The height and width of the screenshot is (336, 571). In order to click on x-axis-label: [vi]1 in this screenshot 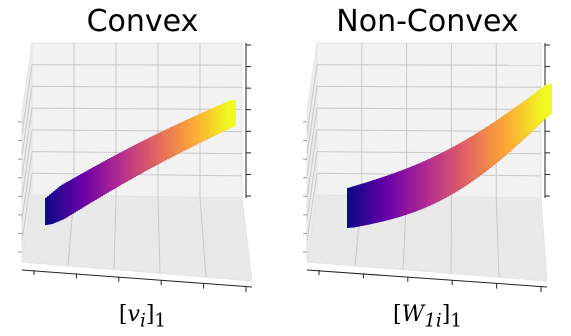, I will do `click(142, 318)`.